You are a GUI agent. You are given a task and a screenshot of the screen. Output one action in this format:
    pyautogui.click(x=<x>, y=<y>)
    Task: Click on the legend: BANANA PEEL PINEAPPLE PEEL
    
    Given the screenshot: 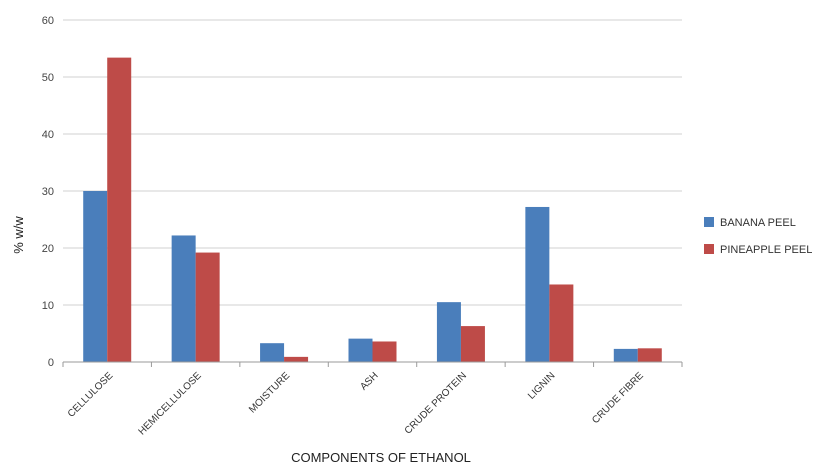 What is the action you would take?
    pyautogui.click(x=758, y=236)
    